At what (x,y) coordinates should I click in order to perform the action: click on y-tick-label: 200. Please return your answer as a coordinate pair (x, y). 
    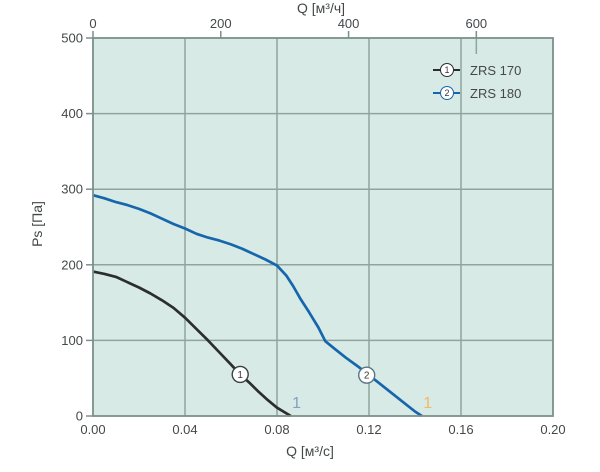
    Looking at the image, I should click on (72, 264).